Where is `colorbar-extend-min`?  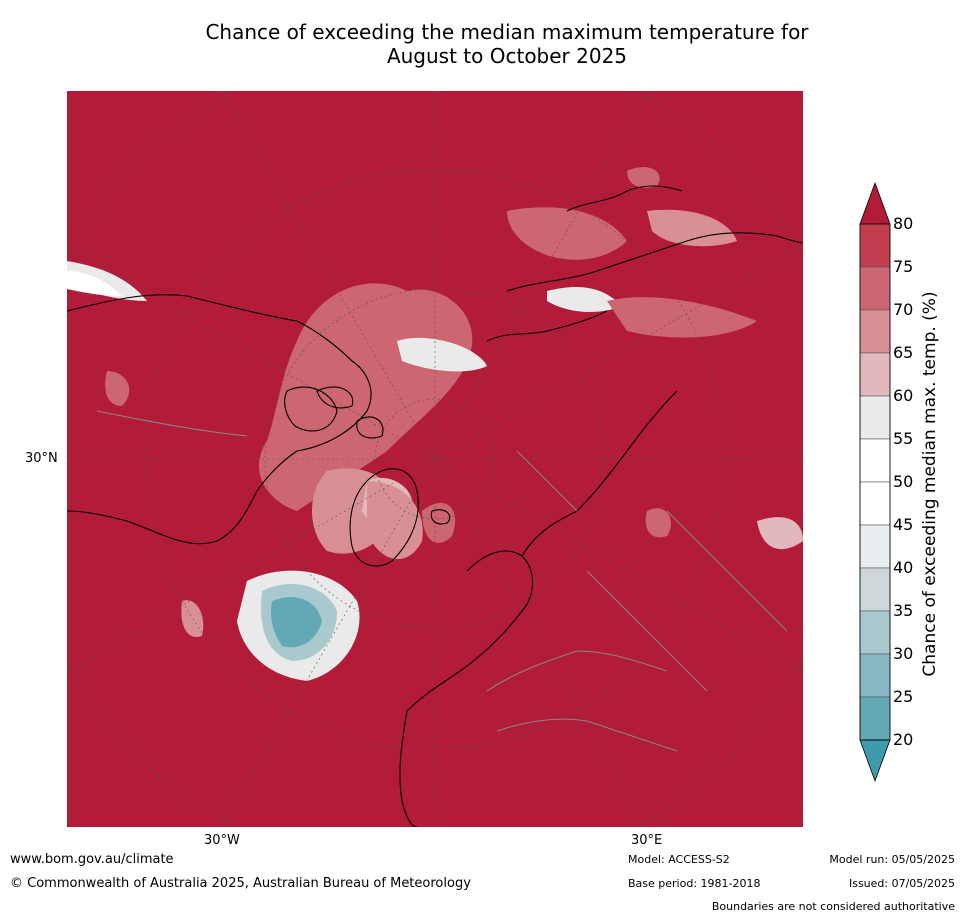 colorbar-extend-min is located at coordinates (875, 761).